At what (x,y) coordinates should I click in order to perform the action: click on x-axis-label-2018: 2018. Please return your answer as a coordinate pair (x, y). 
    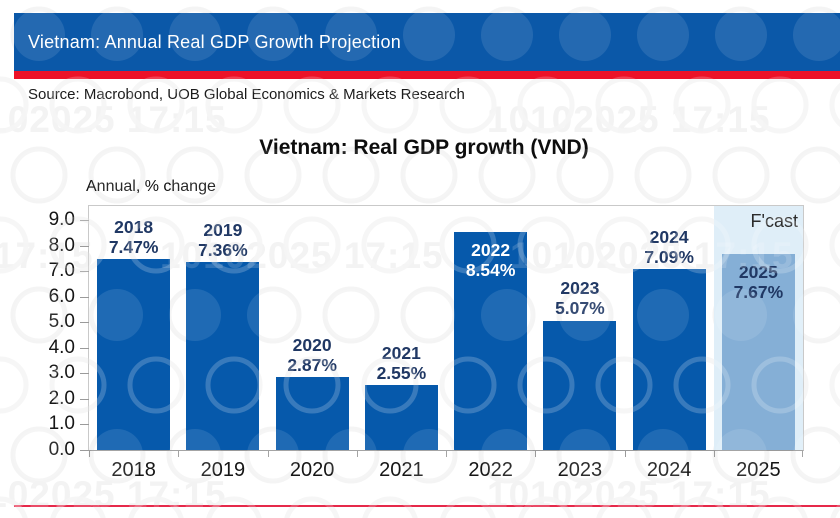
    Looking at the image, I should click on (133, 470).